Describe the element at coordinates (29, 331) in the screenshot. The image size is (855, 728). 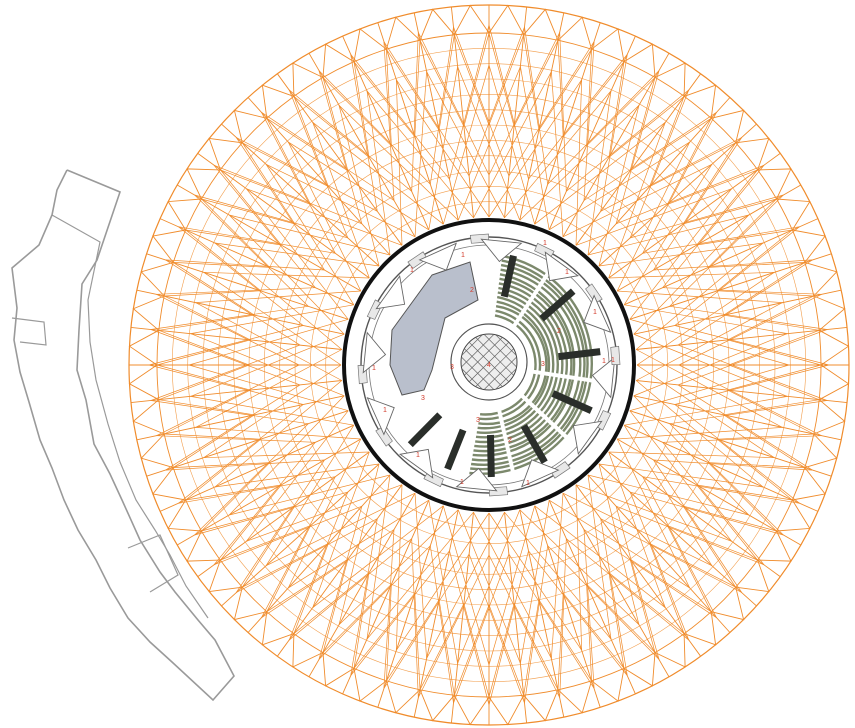
I see `adjacent-building-ledge` at that location.